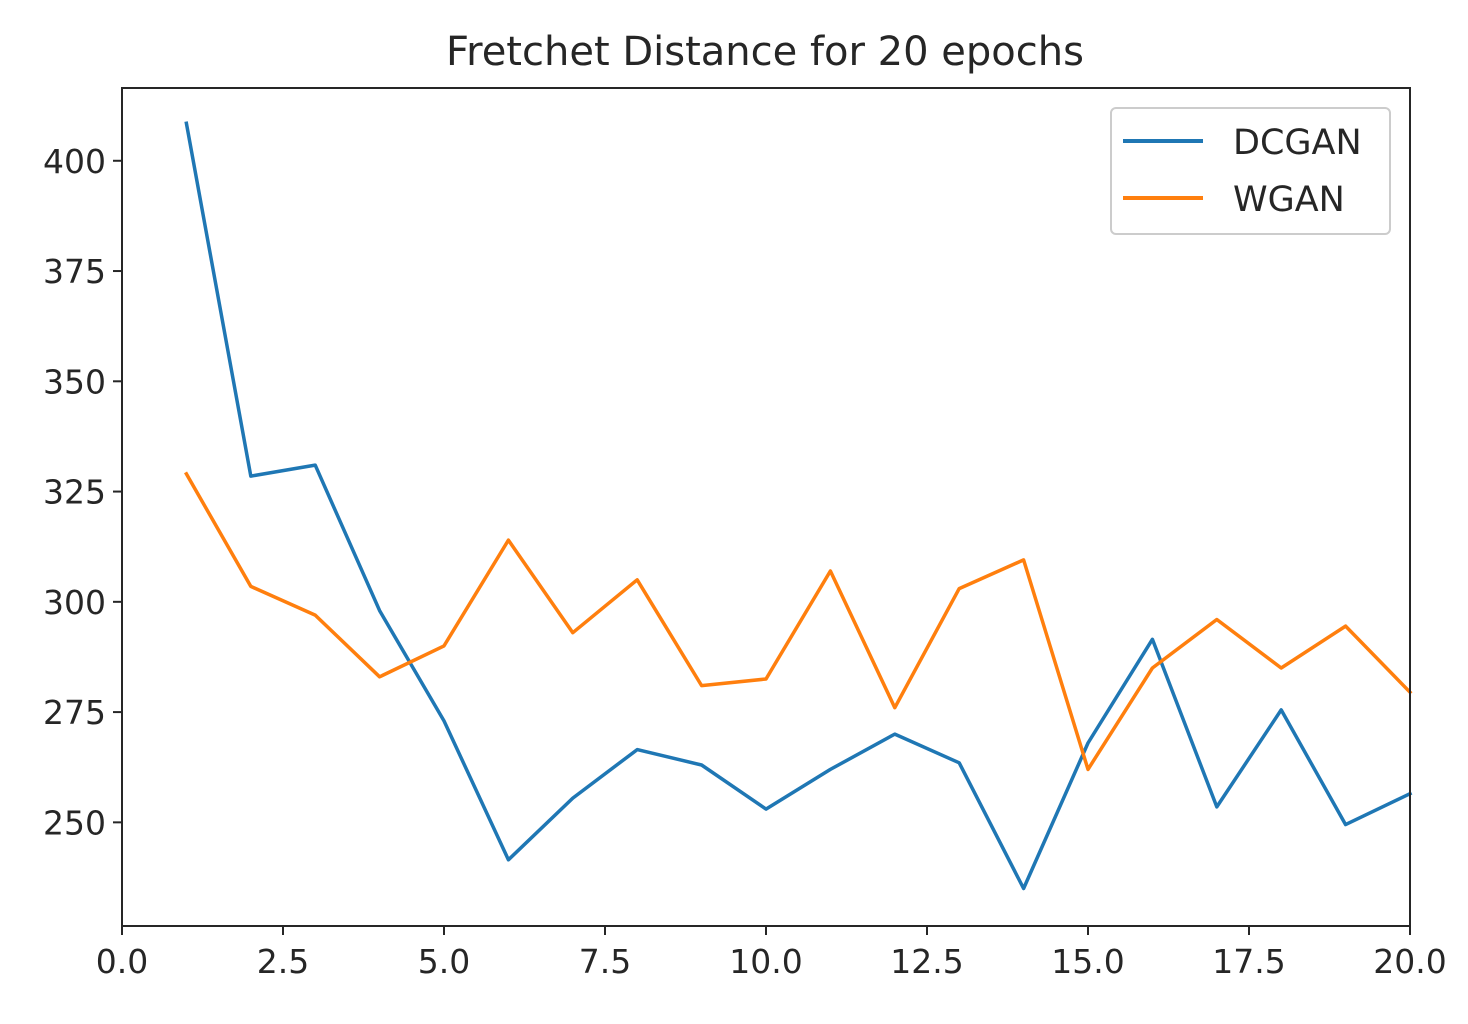 The image size is (1468, 1024). What do you see at coordinates (1087, 961) in the screenshot?
I see `x-tick-label: 15.0` at bounding box center [1087, 961].